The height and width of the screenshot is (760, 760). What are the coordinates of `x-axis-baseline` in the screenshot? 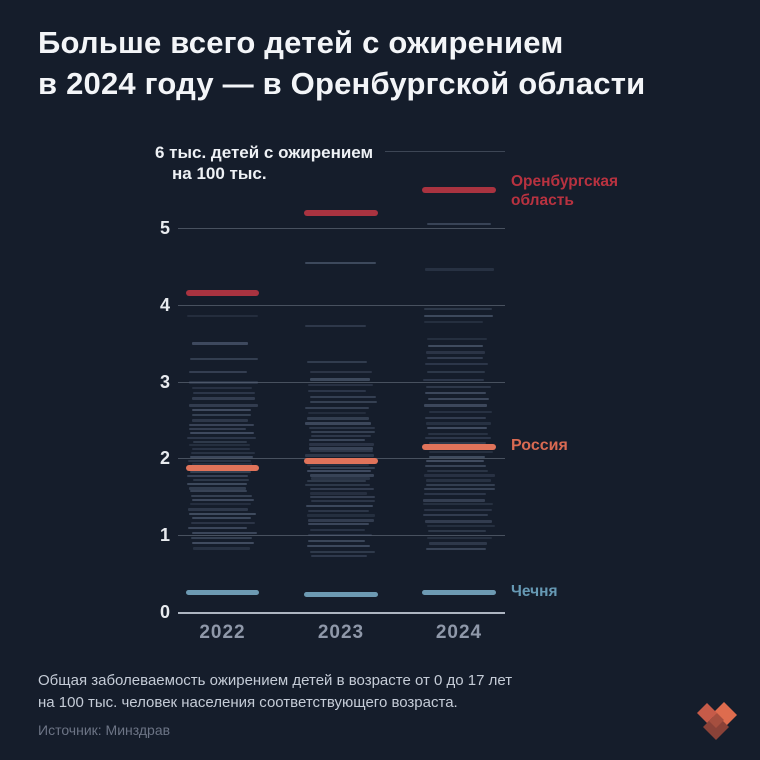 It's located at (341, 613).